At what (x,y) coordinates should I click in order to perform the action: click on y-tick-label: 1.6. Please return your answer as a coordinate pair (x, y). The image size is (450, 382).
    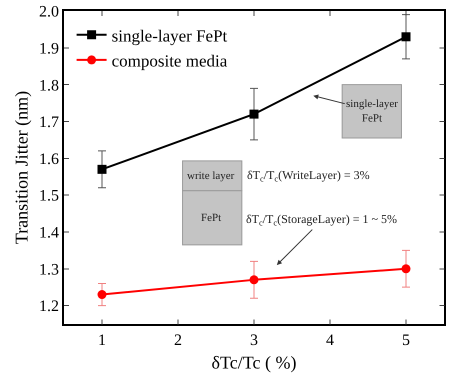
    Looking at the image, I should click on (49, 159).